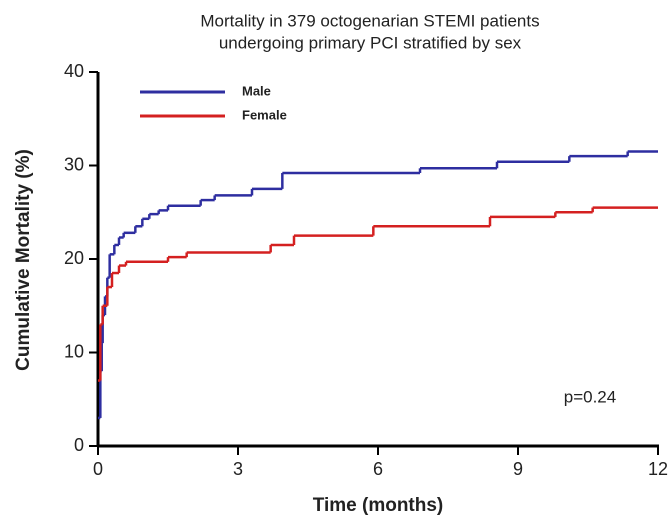  Describe the element at coordinates (370, 42) in the screenshot. I see `chart-title: undergoing primary PCI stratified by sex` at that location.